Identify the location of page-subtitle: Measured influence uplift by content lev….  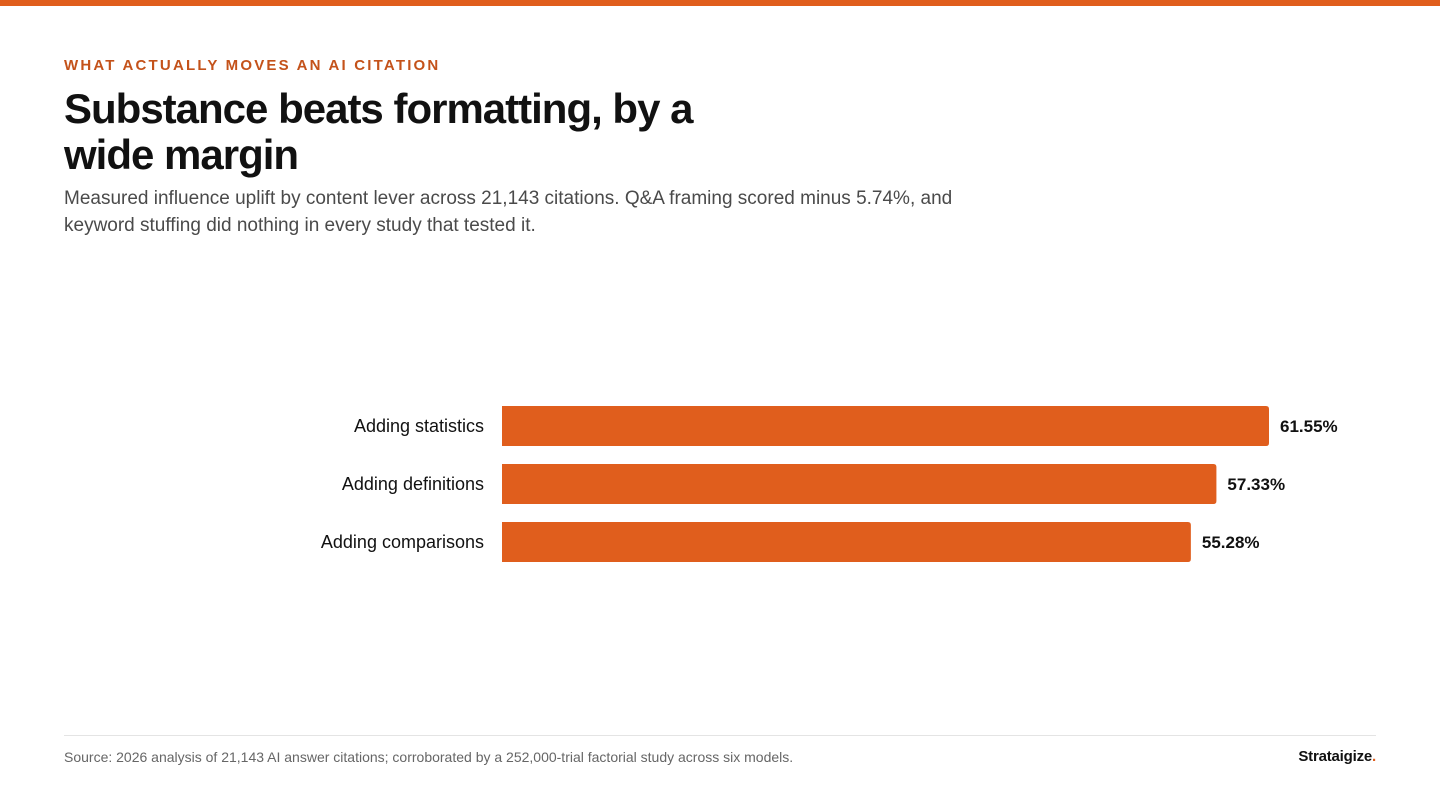
(508, 212).